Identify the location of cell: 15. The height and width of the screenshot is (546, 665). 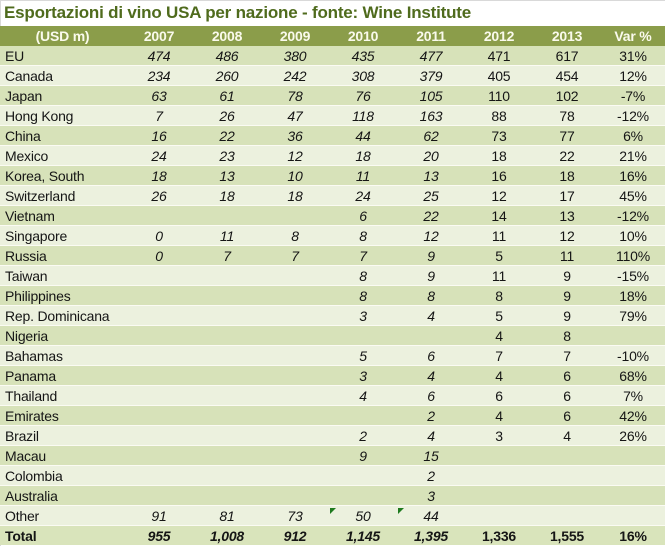
(431, 455).